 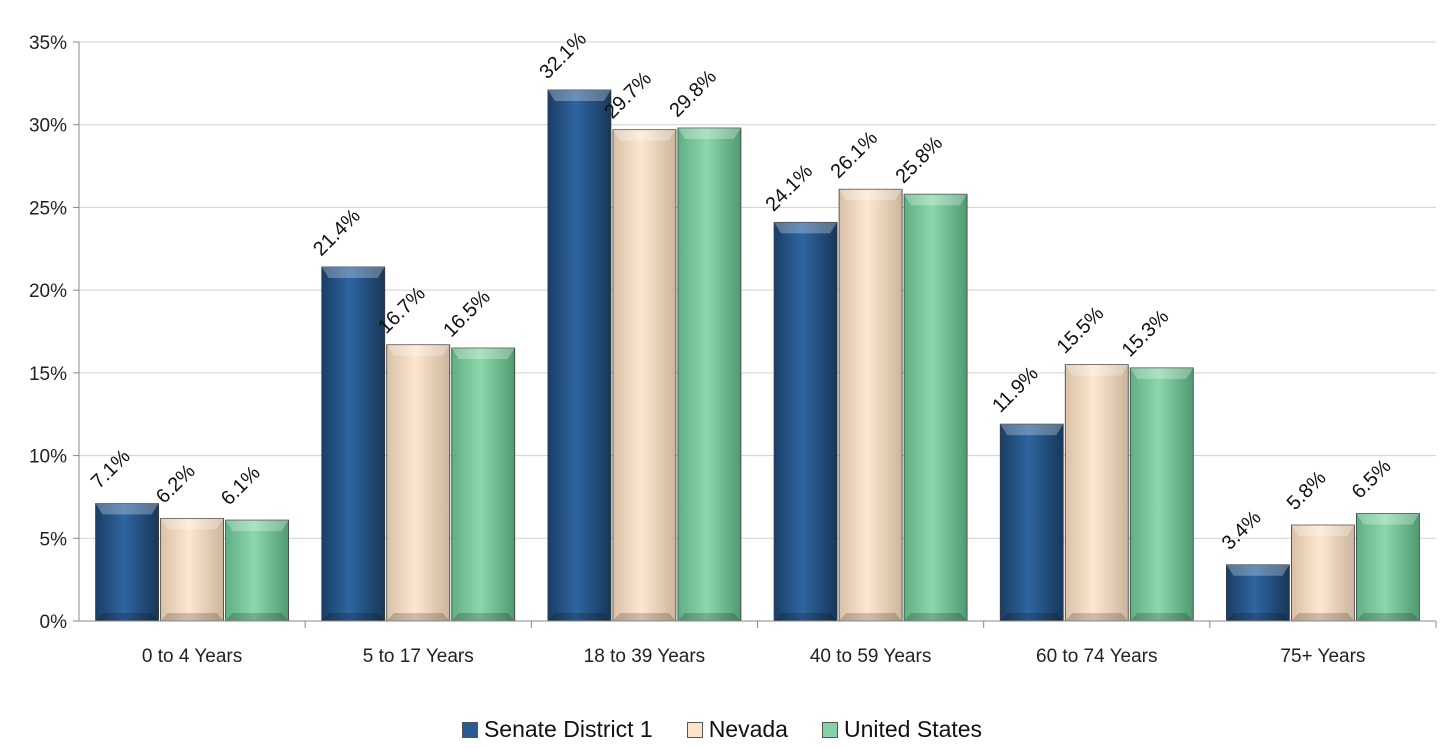 I want to click on legend-item: Senate District 1, so click(x=557, y=729).